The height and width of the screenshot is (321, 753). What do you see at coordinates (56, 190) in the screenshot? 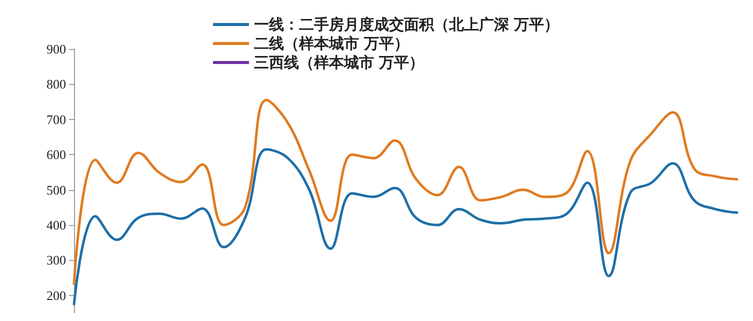
I see `y-tick-label: 500` at bounding box center [56, 190].